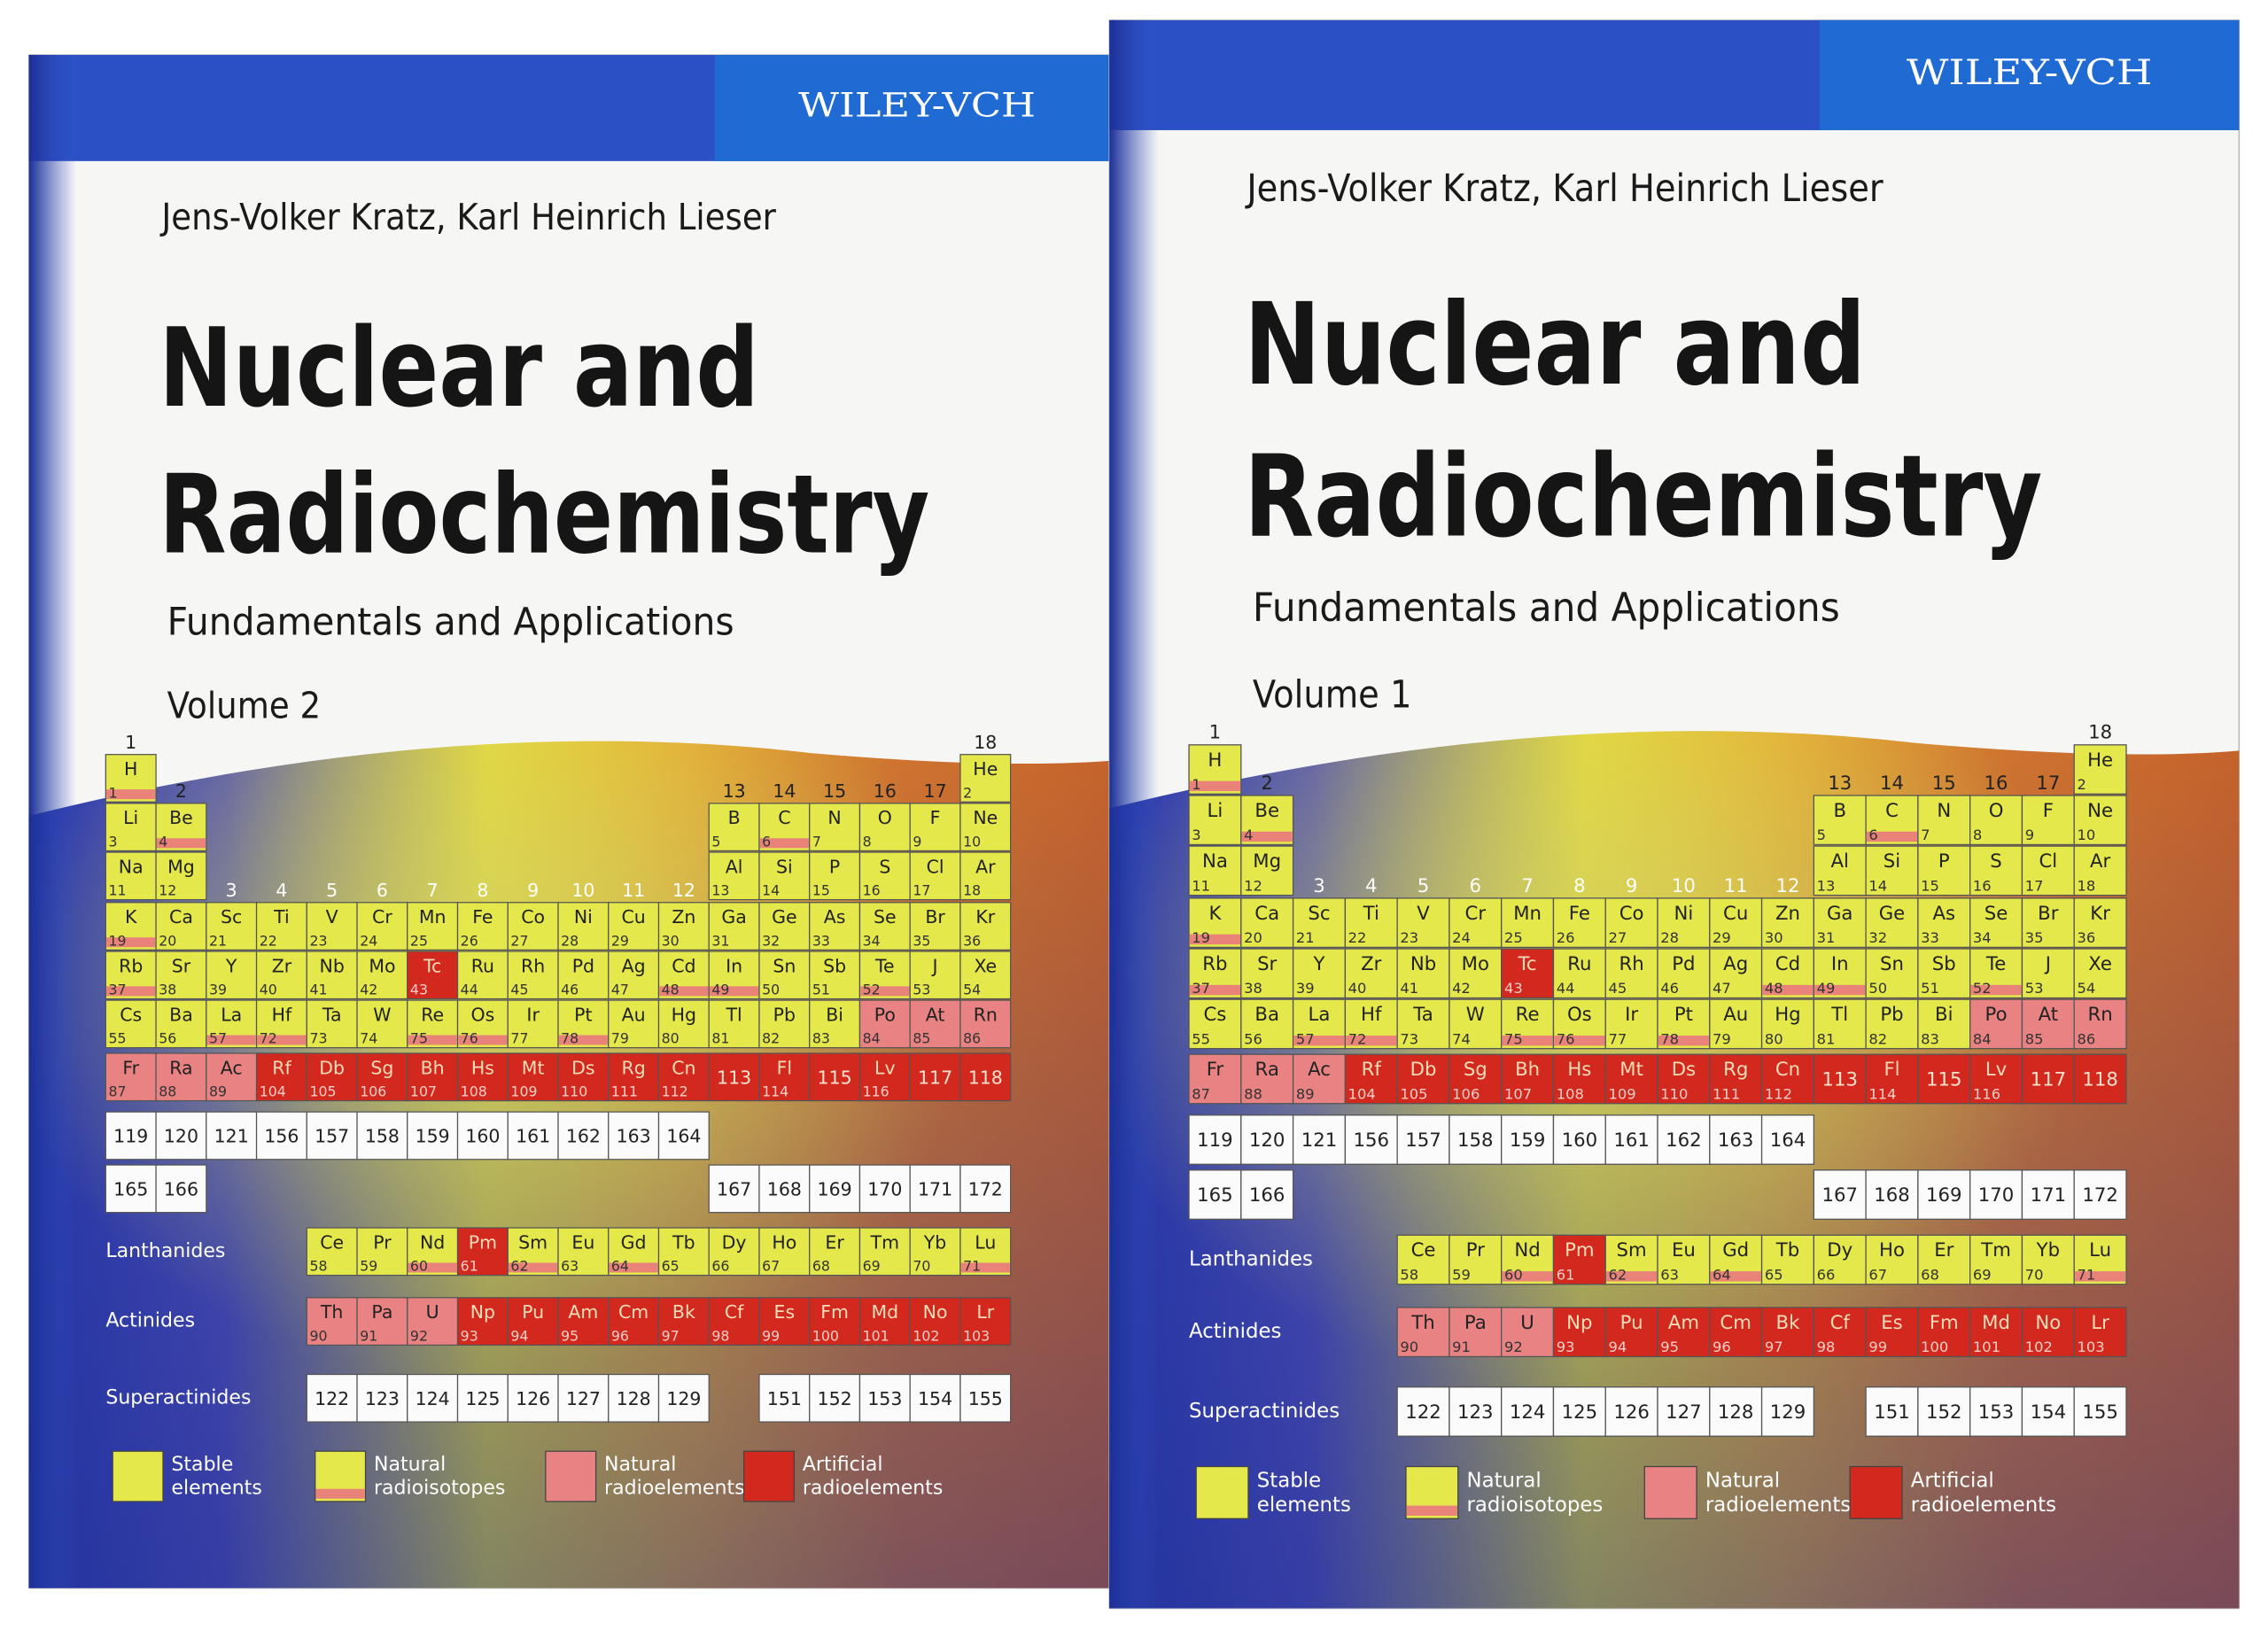 The height and width of the screenshot is (1630, 2268). I want to click on atomic-number: 81, so click(720, 1038).